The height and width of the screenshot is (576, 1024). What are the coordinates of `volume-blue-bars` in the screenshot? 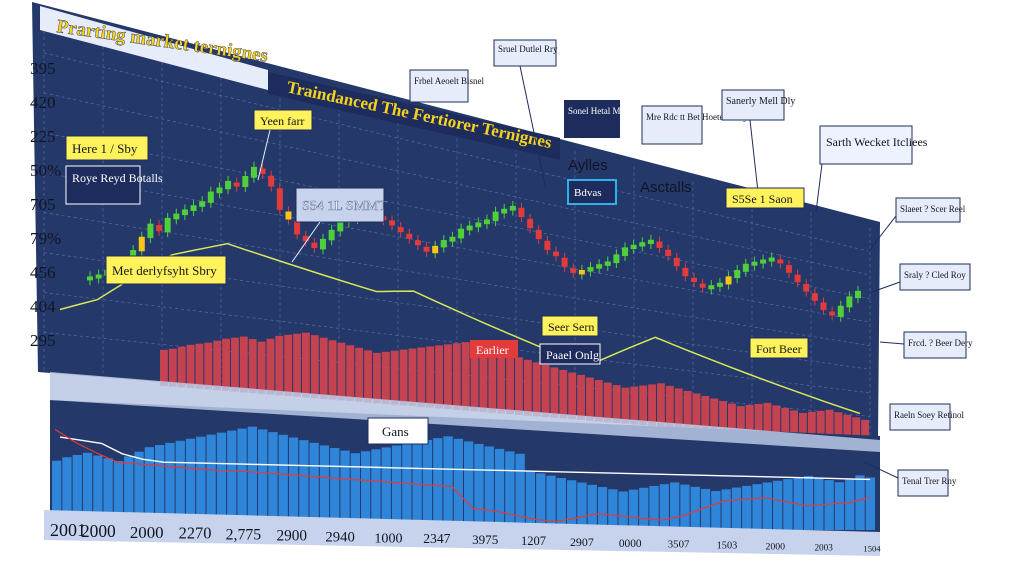 It's located at (463, 478).